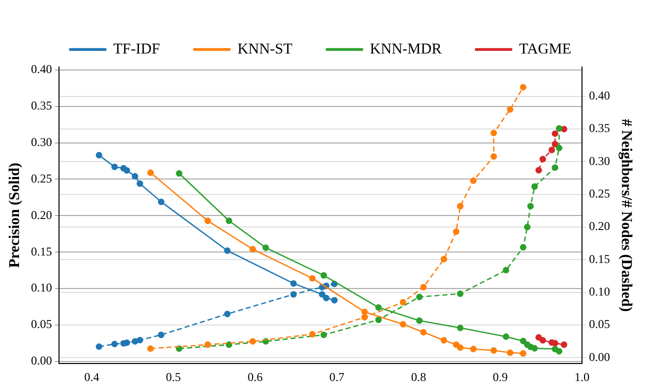 The width and height of the screenshot is (645, 390). What do you see at coordinates (41, 361) in the screenshot?
I see `y-tick-label: 0.00` at bounding box center [41, 361].